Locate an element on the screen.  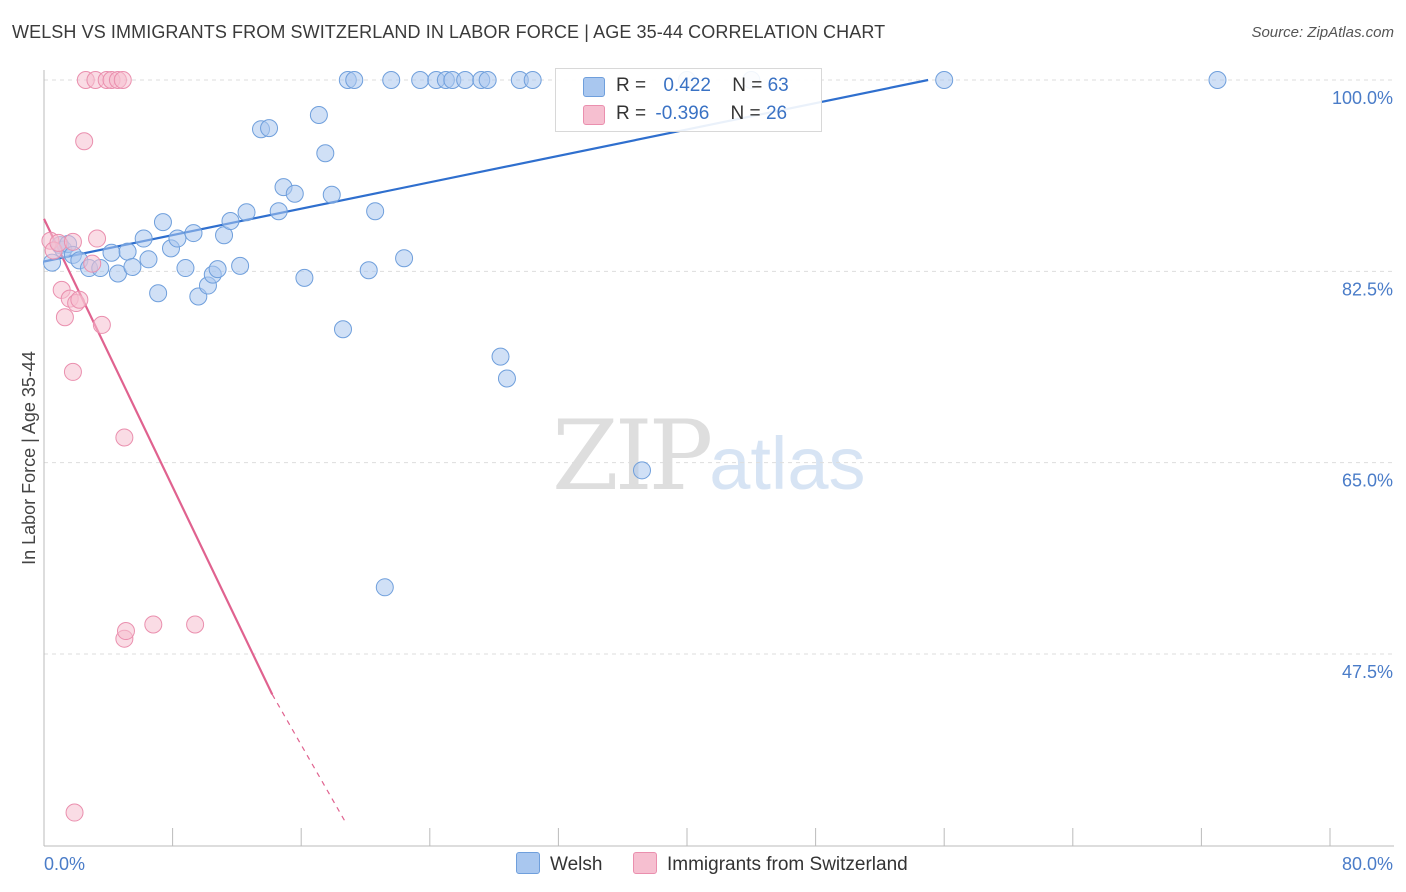
swiss-trend-extension is located at coordinates (309, 759).